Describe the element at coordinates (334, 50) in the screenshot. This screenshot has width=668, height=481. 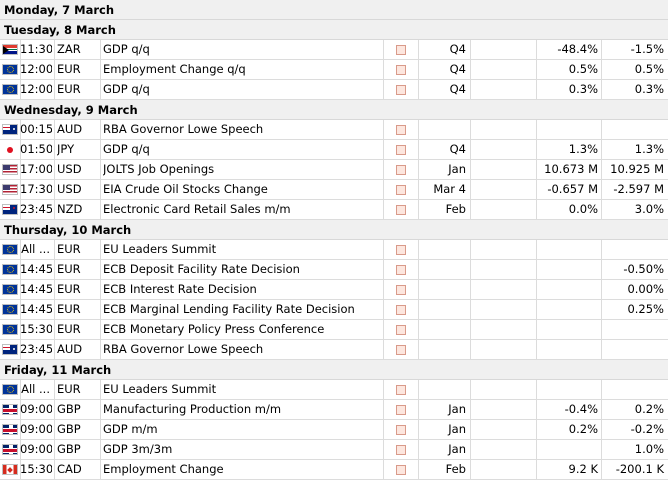
I see `event-row: 11:30 ZAR GDP q/q Q4 -48.4% -1.5%` at that location.